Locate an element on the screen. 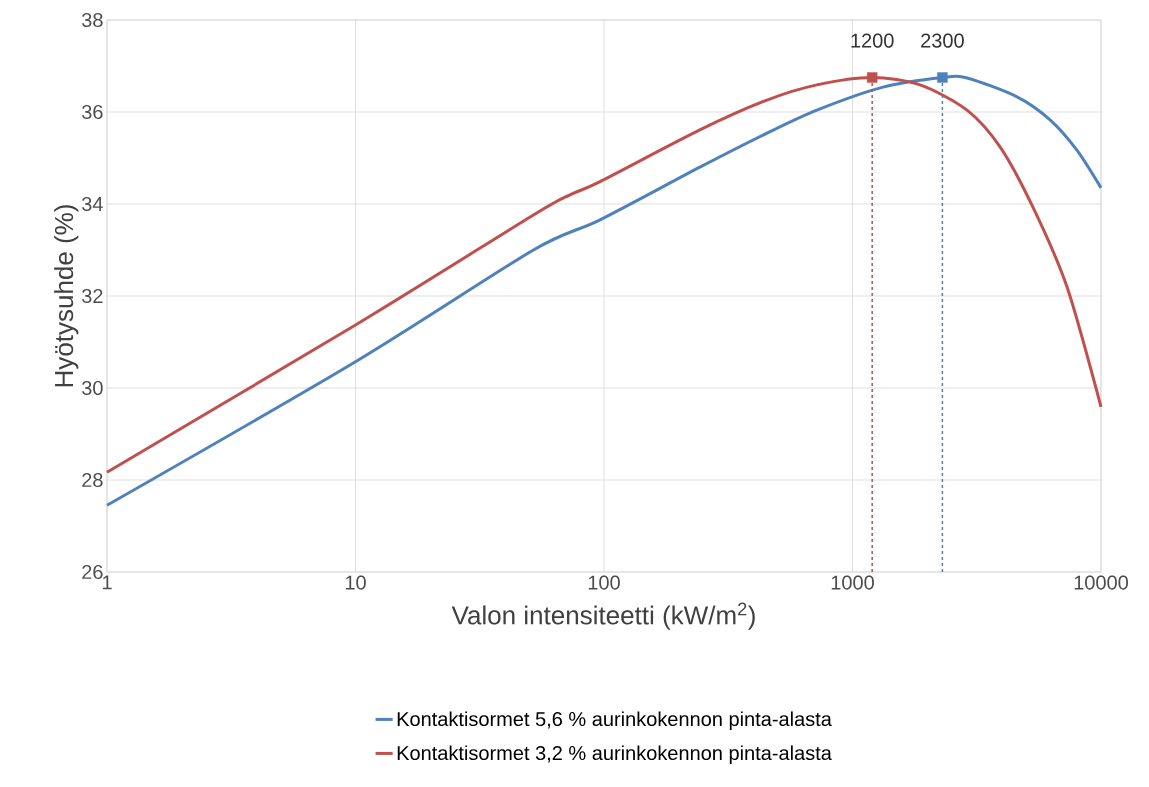 Image resolution: width=1149 pixels, height=787 pixels. y-tick-label: 30 is located at coordinates (92, 388).